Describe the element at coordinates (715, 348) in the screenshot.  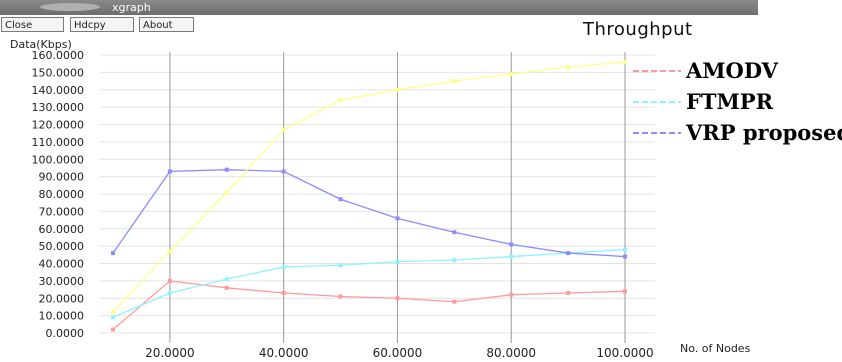
I see `x-axis-label: No. of Nodes` at that location.